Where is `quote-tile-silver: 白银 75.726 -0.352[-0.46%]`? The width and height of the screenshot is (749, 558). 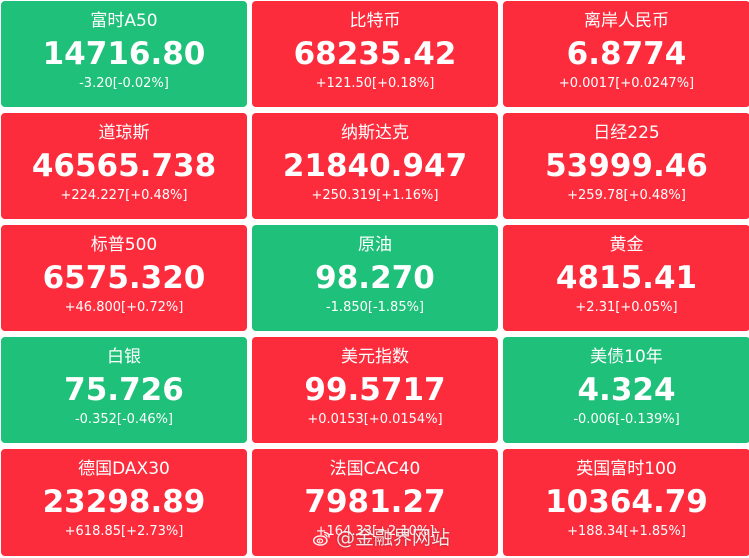 quote-tile-silver: 白银 75.726 -0.352[-0.46%] is located at coordinates (124, 390).